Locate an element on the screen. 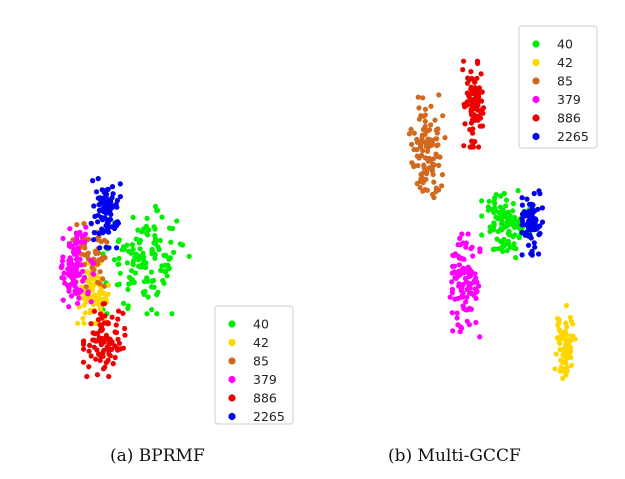 The height and width of the screenshot is (479, 625). legend-label-40: 40 is located at coordinates (565, 44).